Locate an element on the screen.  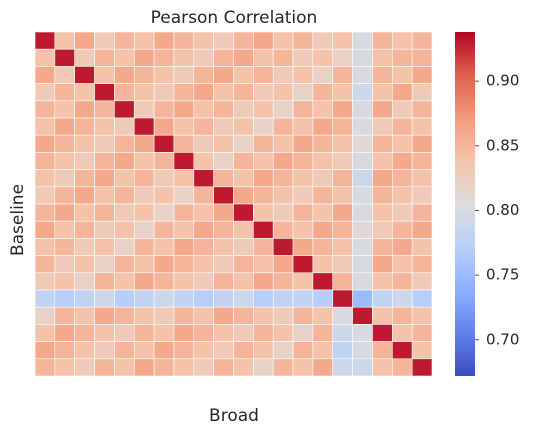
colorbar-tick-label: 0.85 is located at coordinates (502, 145).